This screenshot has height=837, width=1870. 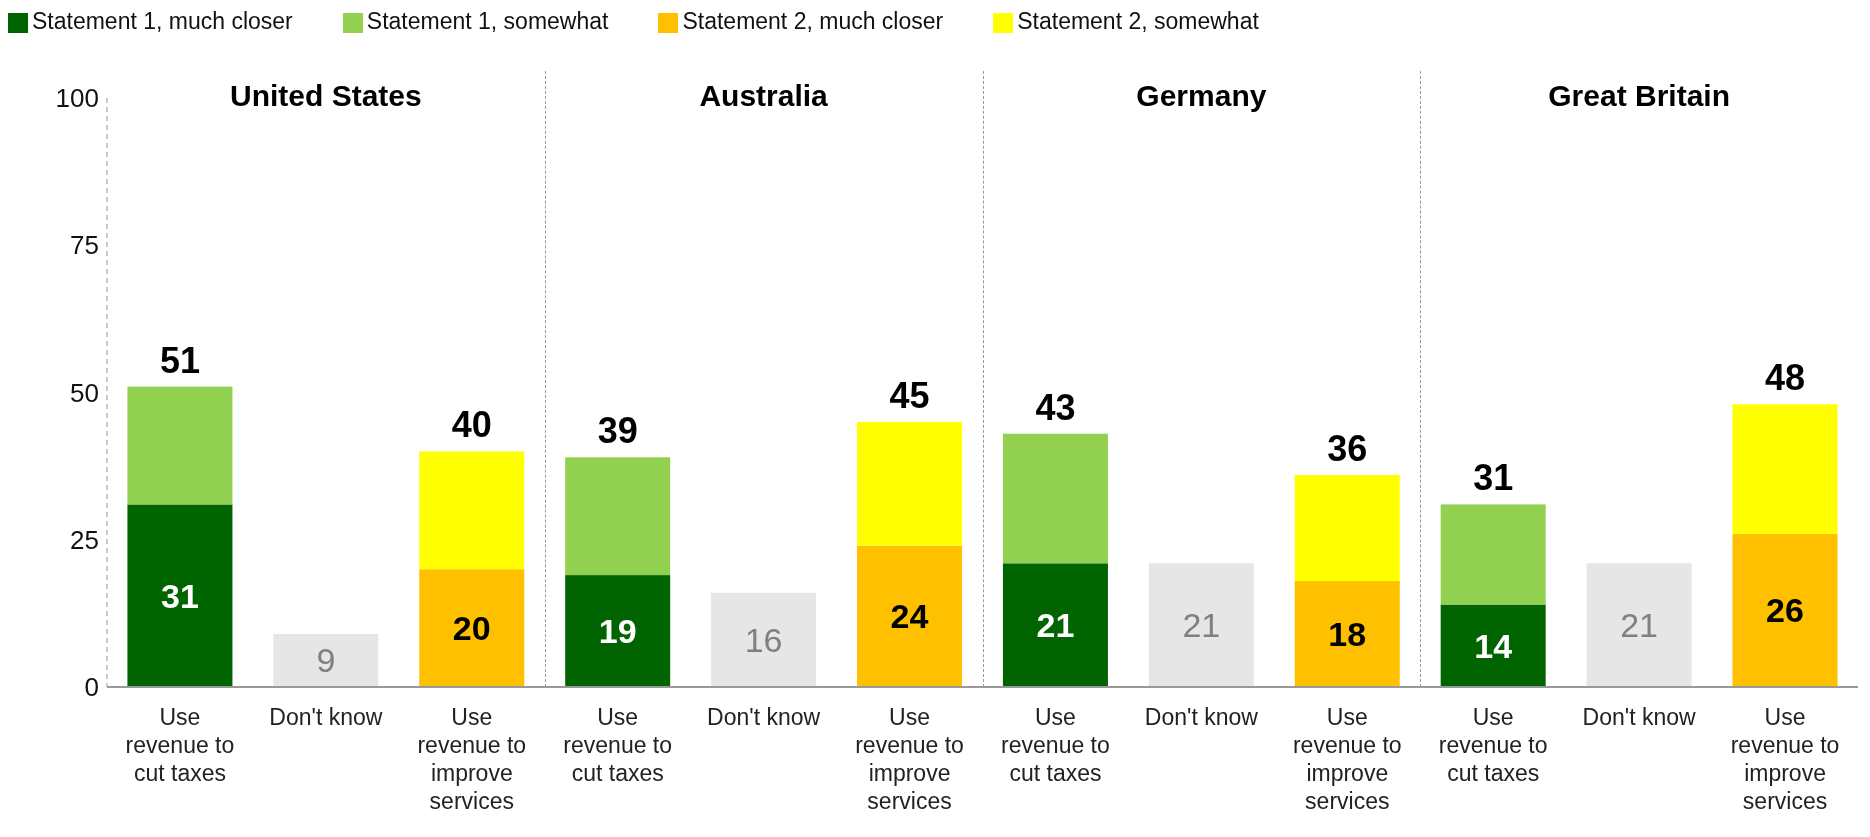 I want to click on data-label: 20, so click(x=471, y=628).